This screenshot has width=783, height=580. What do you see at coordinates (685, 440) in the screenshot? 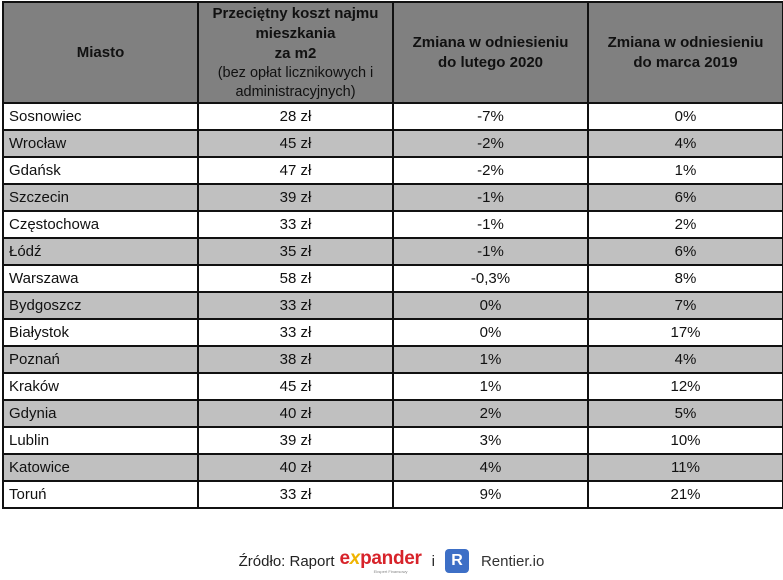
I see `cell-change-mar-2019: 10%` at bounding box center [685, 440].